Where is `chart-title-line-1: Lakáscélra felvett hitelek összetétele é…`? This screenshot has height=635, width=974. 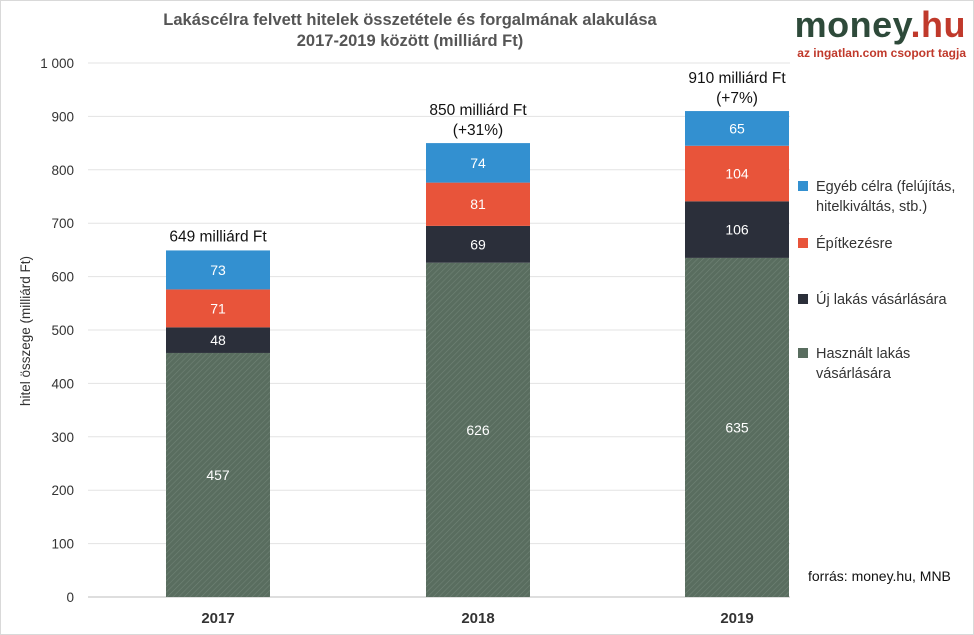
chart-title-line-1: Lakáscélra felvett hitelek összetétele é… is located at coordinates (410, 20).